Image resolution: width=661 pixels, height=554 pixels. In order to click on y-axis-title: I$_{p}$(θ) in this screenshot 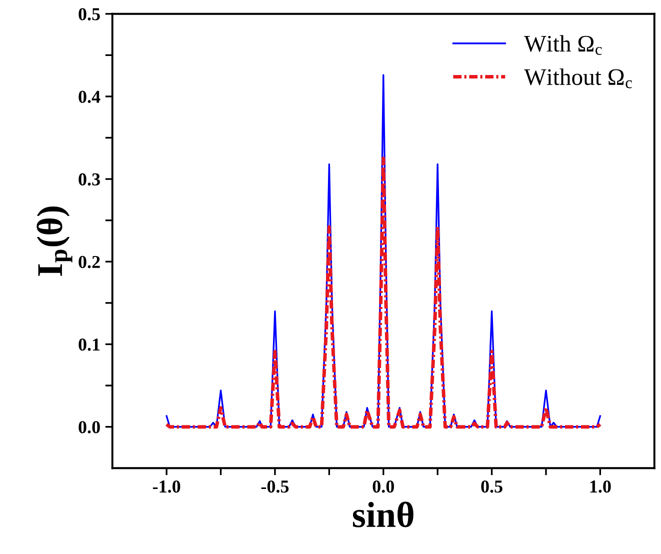, I will do `click(54, 241)`.